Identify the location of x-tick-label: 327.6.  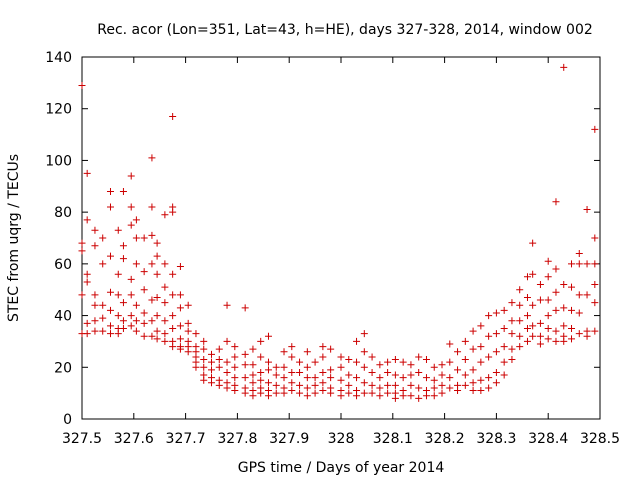
(134, 439).